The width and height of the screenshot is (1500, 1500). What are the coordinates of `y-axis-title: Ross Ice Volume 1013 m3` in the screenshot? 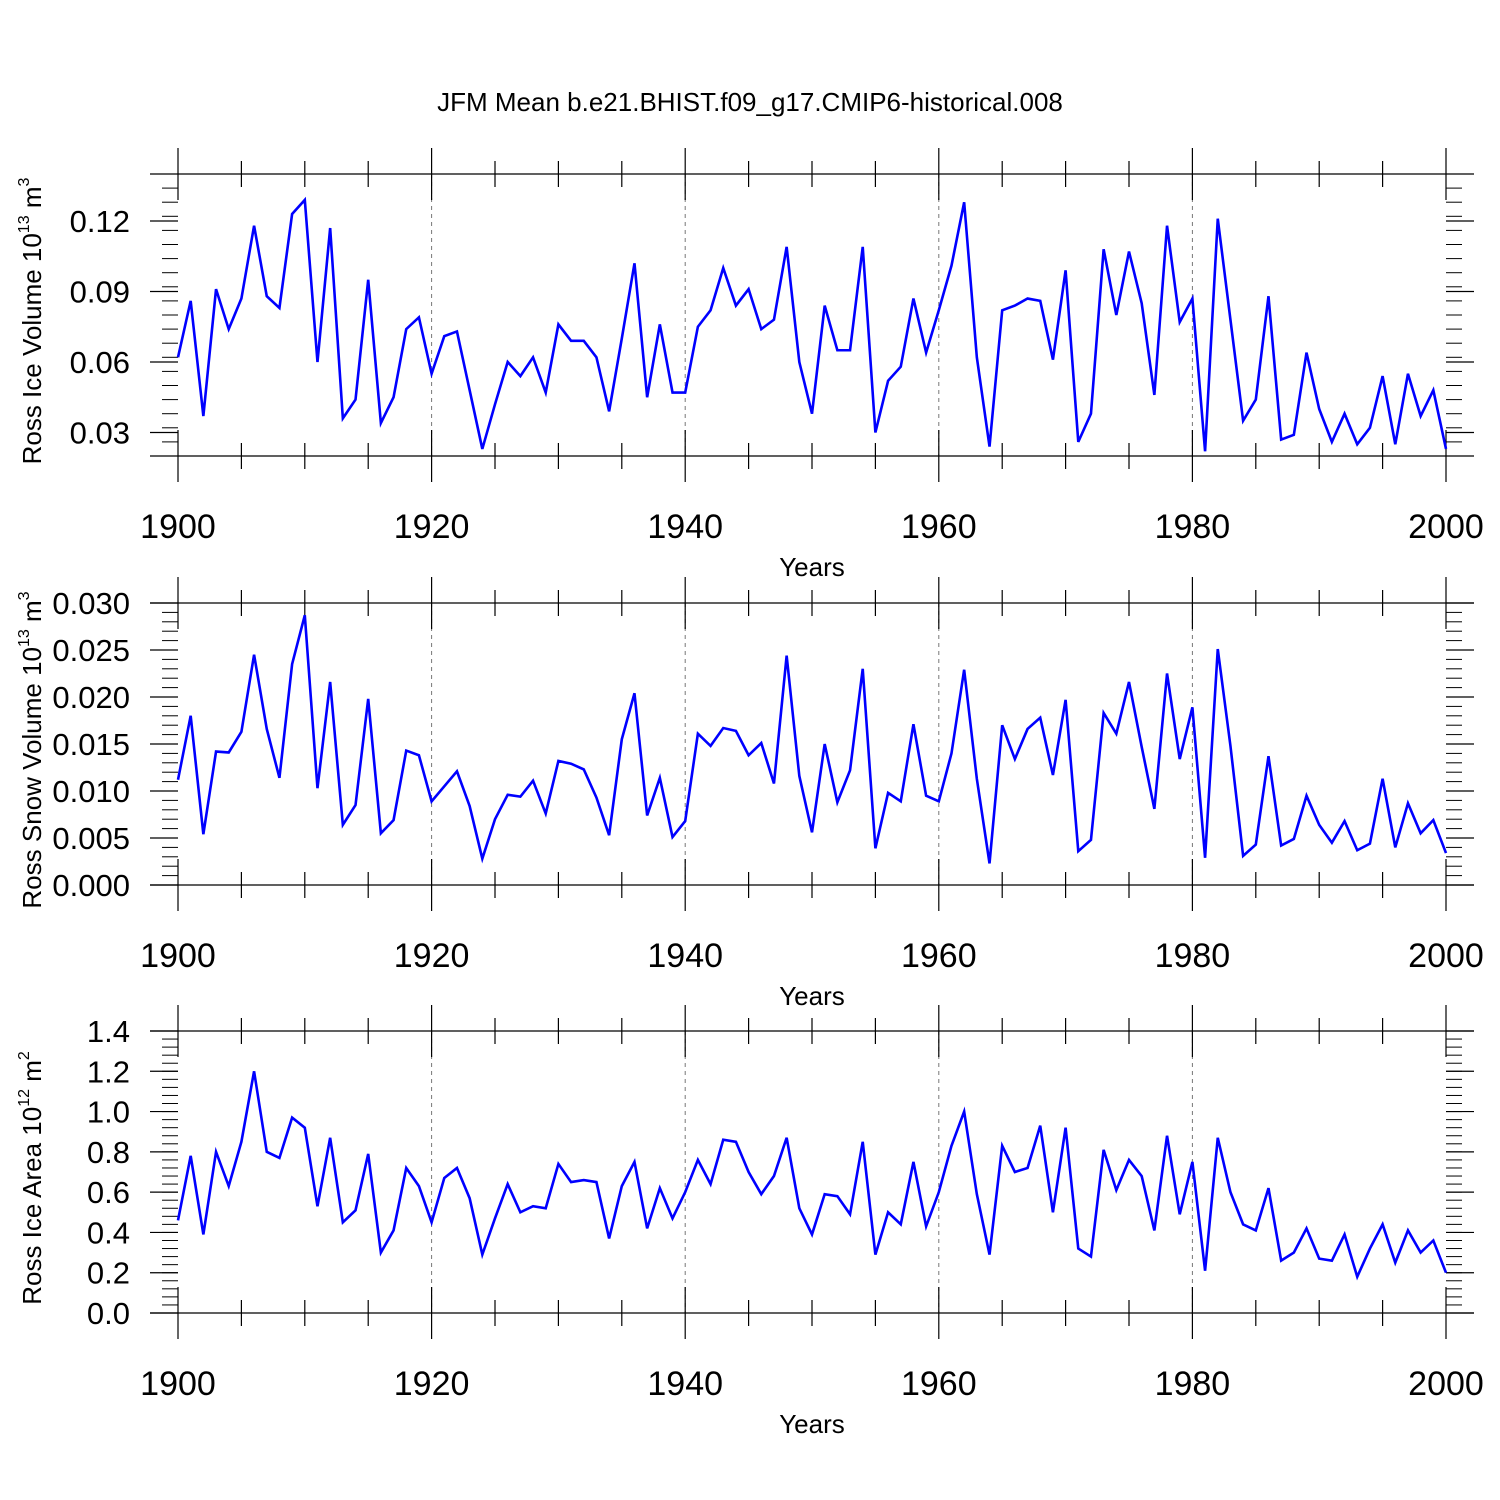 It's located at (31, 320).